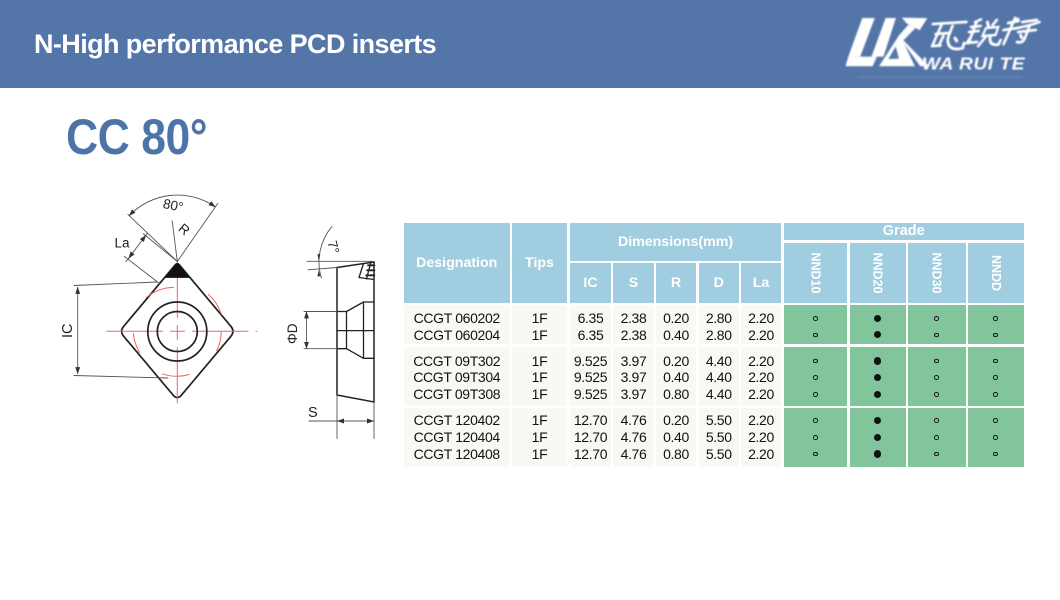 Image resolution: width=1060 pixels, height=600 pixels. What do you see at coordinates (974, 64) in the screenshot?
I see `svg-text: WA RUI TE` at bounding box center [974, 64].